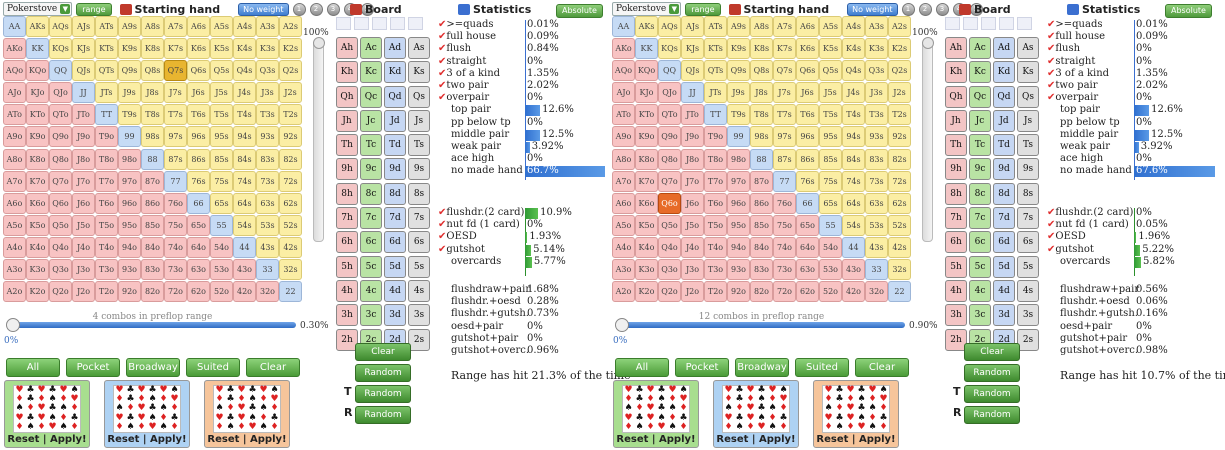  What do you see at coordinates (106, 270) in the screenshot?
I see `hand-cell-T3o: T3o` at bounding box center [106, 270].